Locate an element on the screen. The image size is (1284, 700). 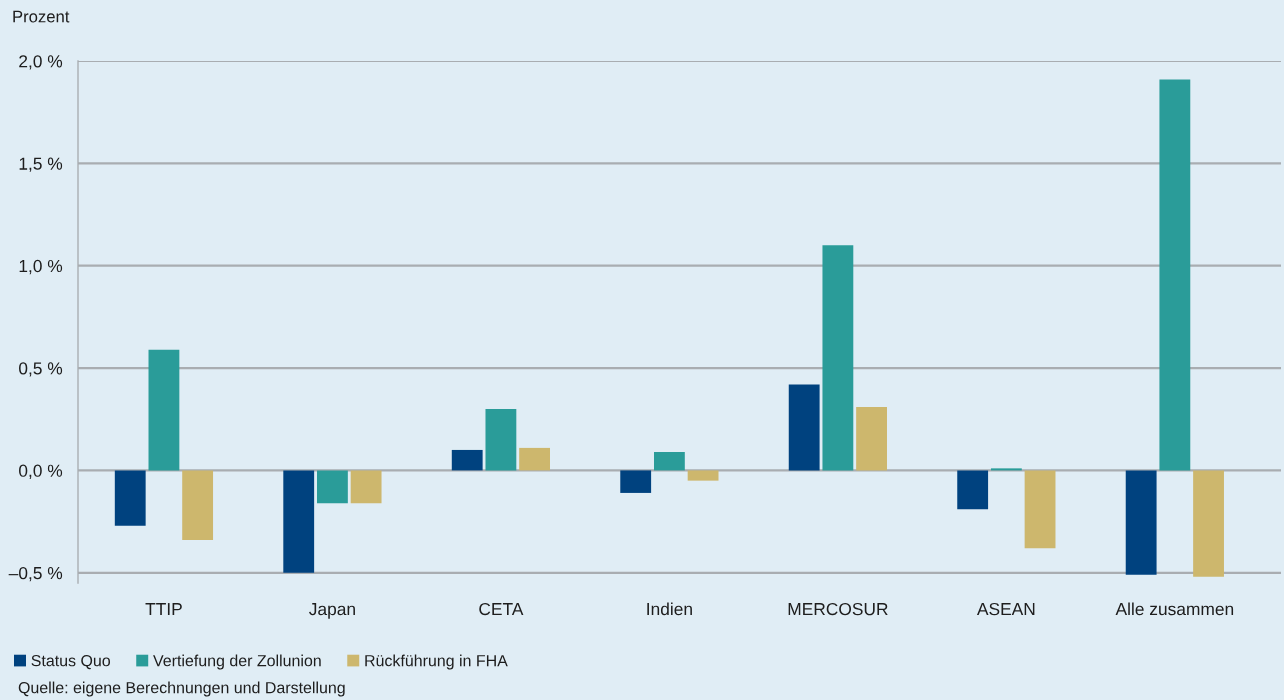
y-axis-title: Prozent is located at coordinates (41, 16).